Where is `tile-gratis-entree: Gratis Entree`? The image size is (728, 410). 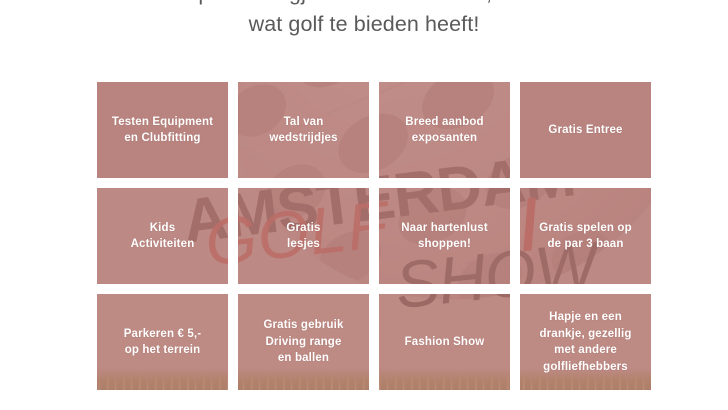
tile-gratis-entree: Gratis Entree is located at coordinates (585, 130).